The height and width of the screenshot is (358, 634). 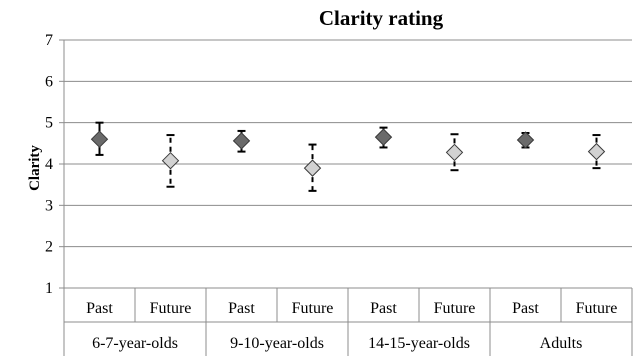 I want to click on y-tick-label: 5, so click(x=49, y=123).